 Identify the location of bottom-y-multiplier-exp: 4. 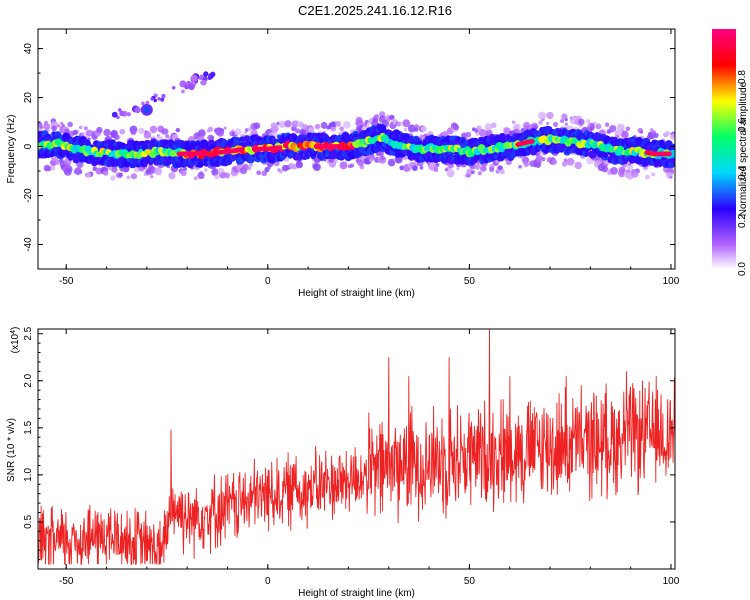
(13, 332).